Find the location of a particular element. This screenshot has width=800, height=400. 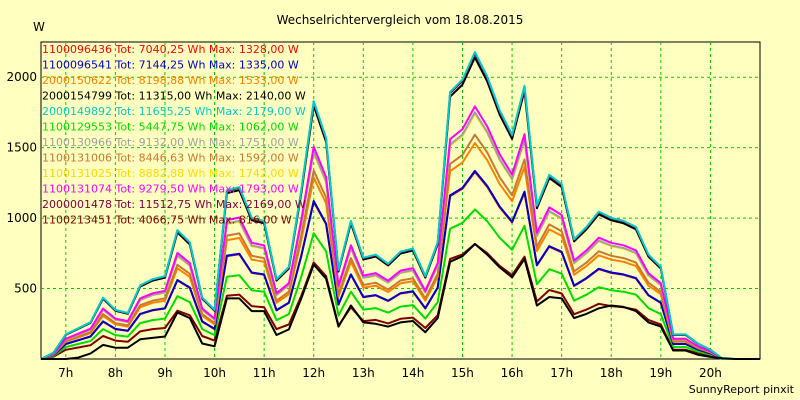

y-axis-ticks: 500 1000 1500 2000 is located at coordinates (21, 182).